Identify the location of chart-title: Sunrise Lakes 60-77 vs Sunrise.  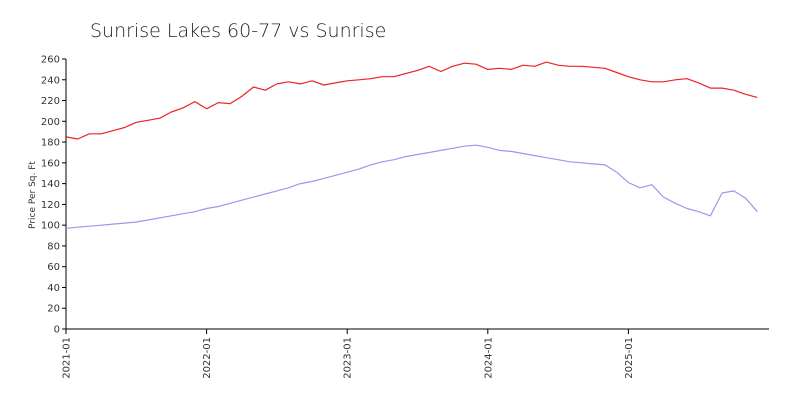
(238, 31).